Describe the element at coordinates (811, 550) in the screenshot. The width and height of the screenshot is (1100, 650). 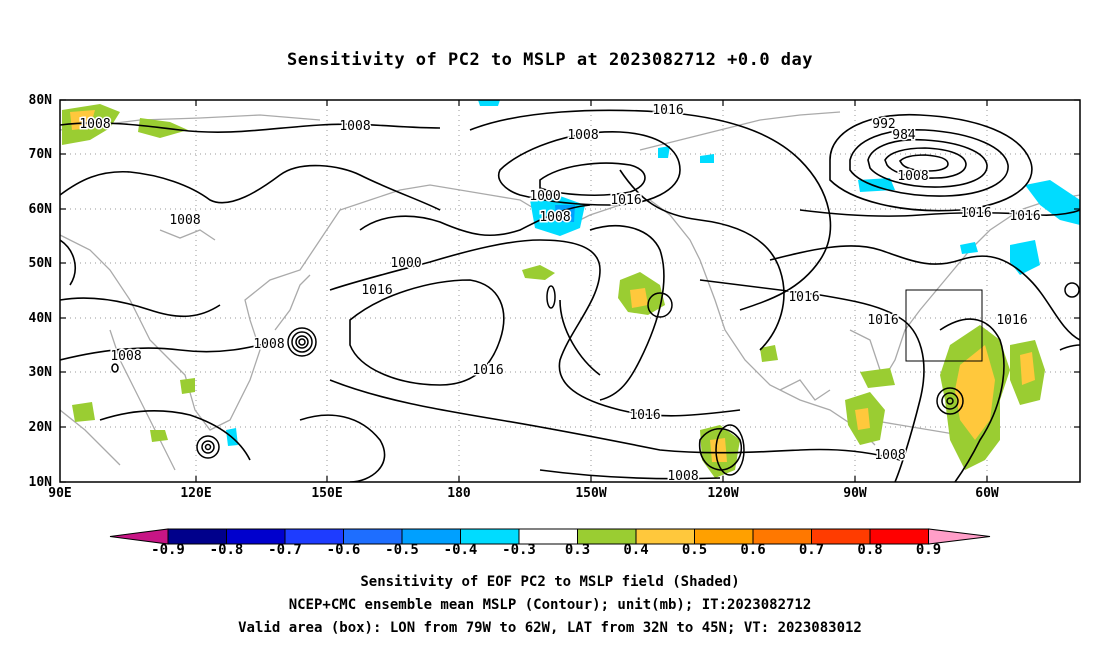
I see `colorbar-tick-label: 0.7` at that location.